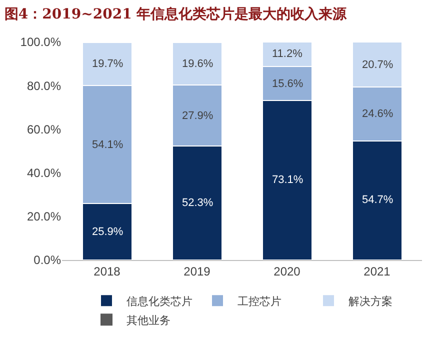 This screenshot has height=346, width=442. What do you see at coordinates (377, 271) in the screenshot?
I see `x-tick-label: 2021` at bounding box center [377, 271].